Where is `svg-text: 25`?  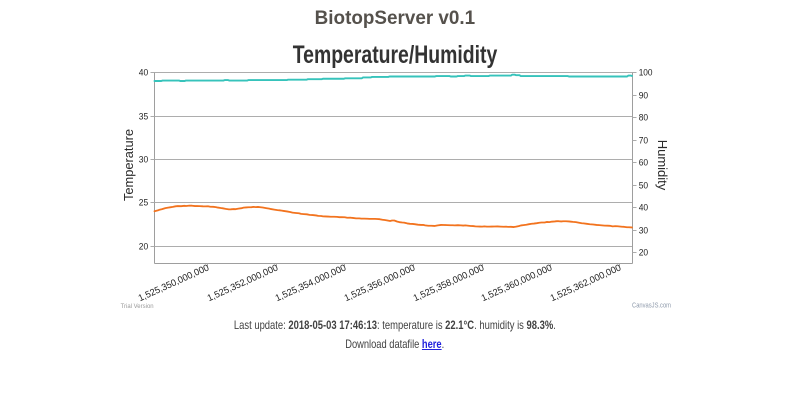 svg-text: 25 is located at coordinates (143, 203).